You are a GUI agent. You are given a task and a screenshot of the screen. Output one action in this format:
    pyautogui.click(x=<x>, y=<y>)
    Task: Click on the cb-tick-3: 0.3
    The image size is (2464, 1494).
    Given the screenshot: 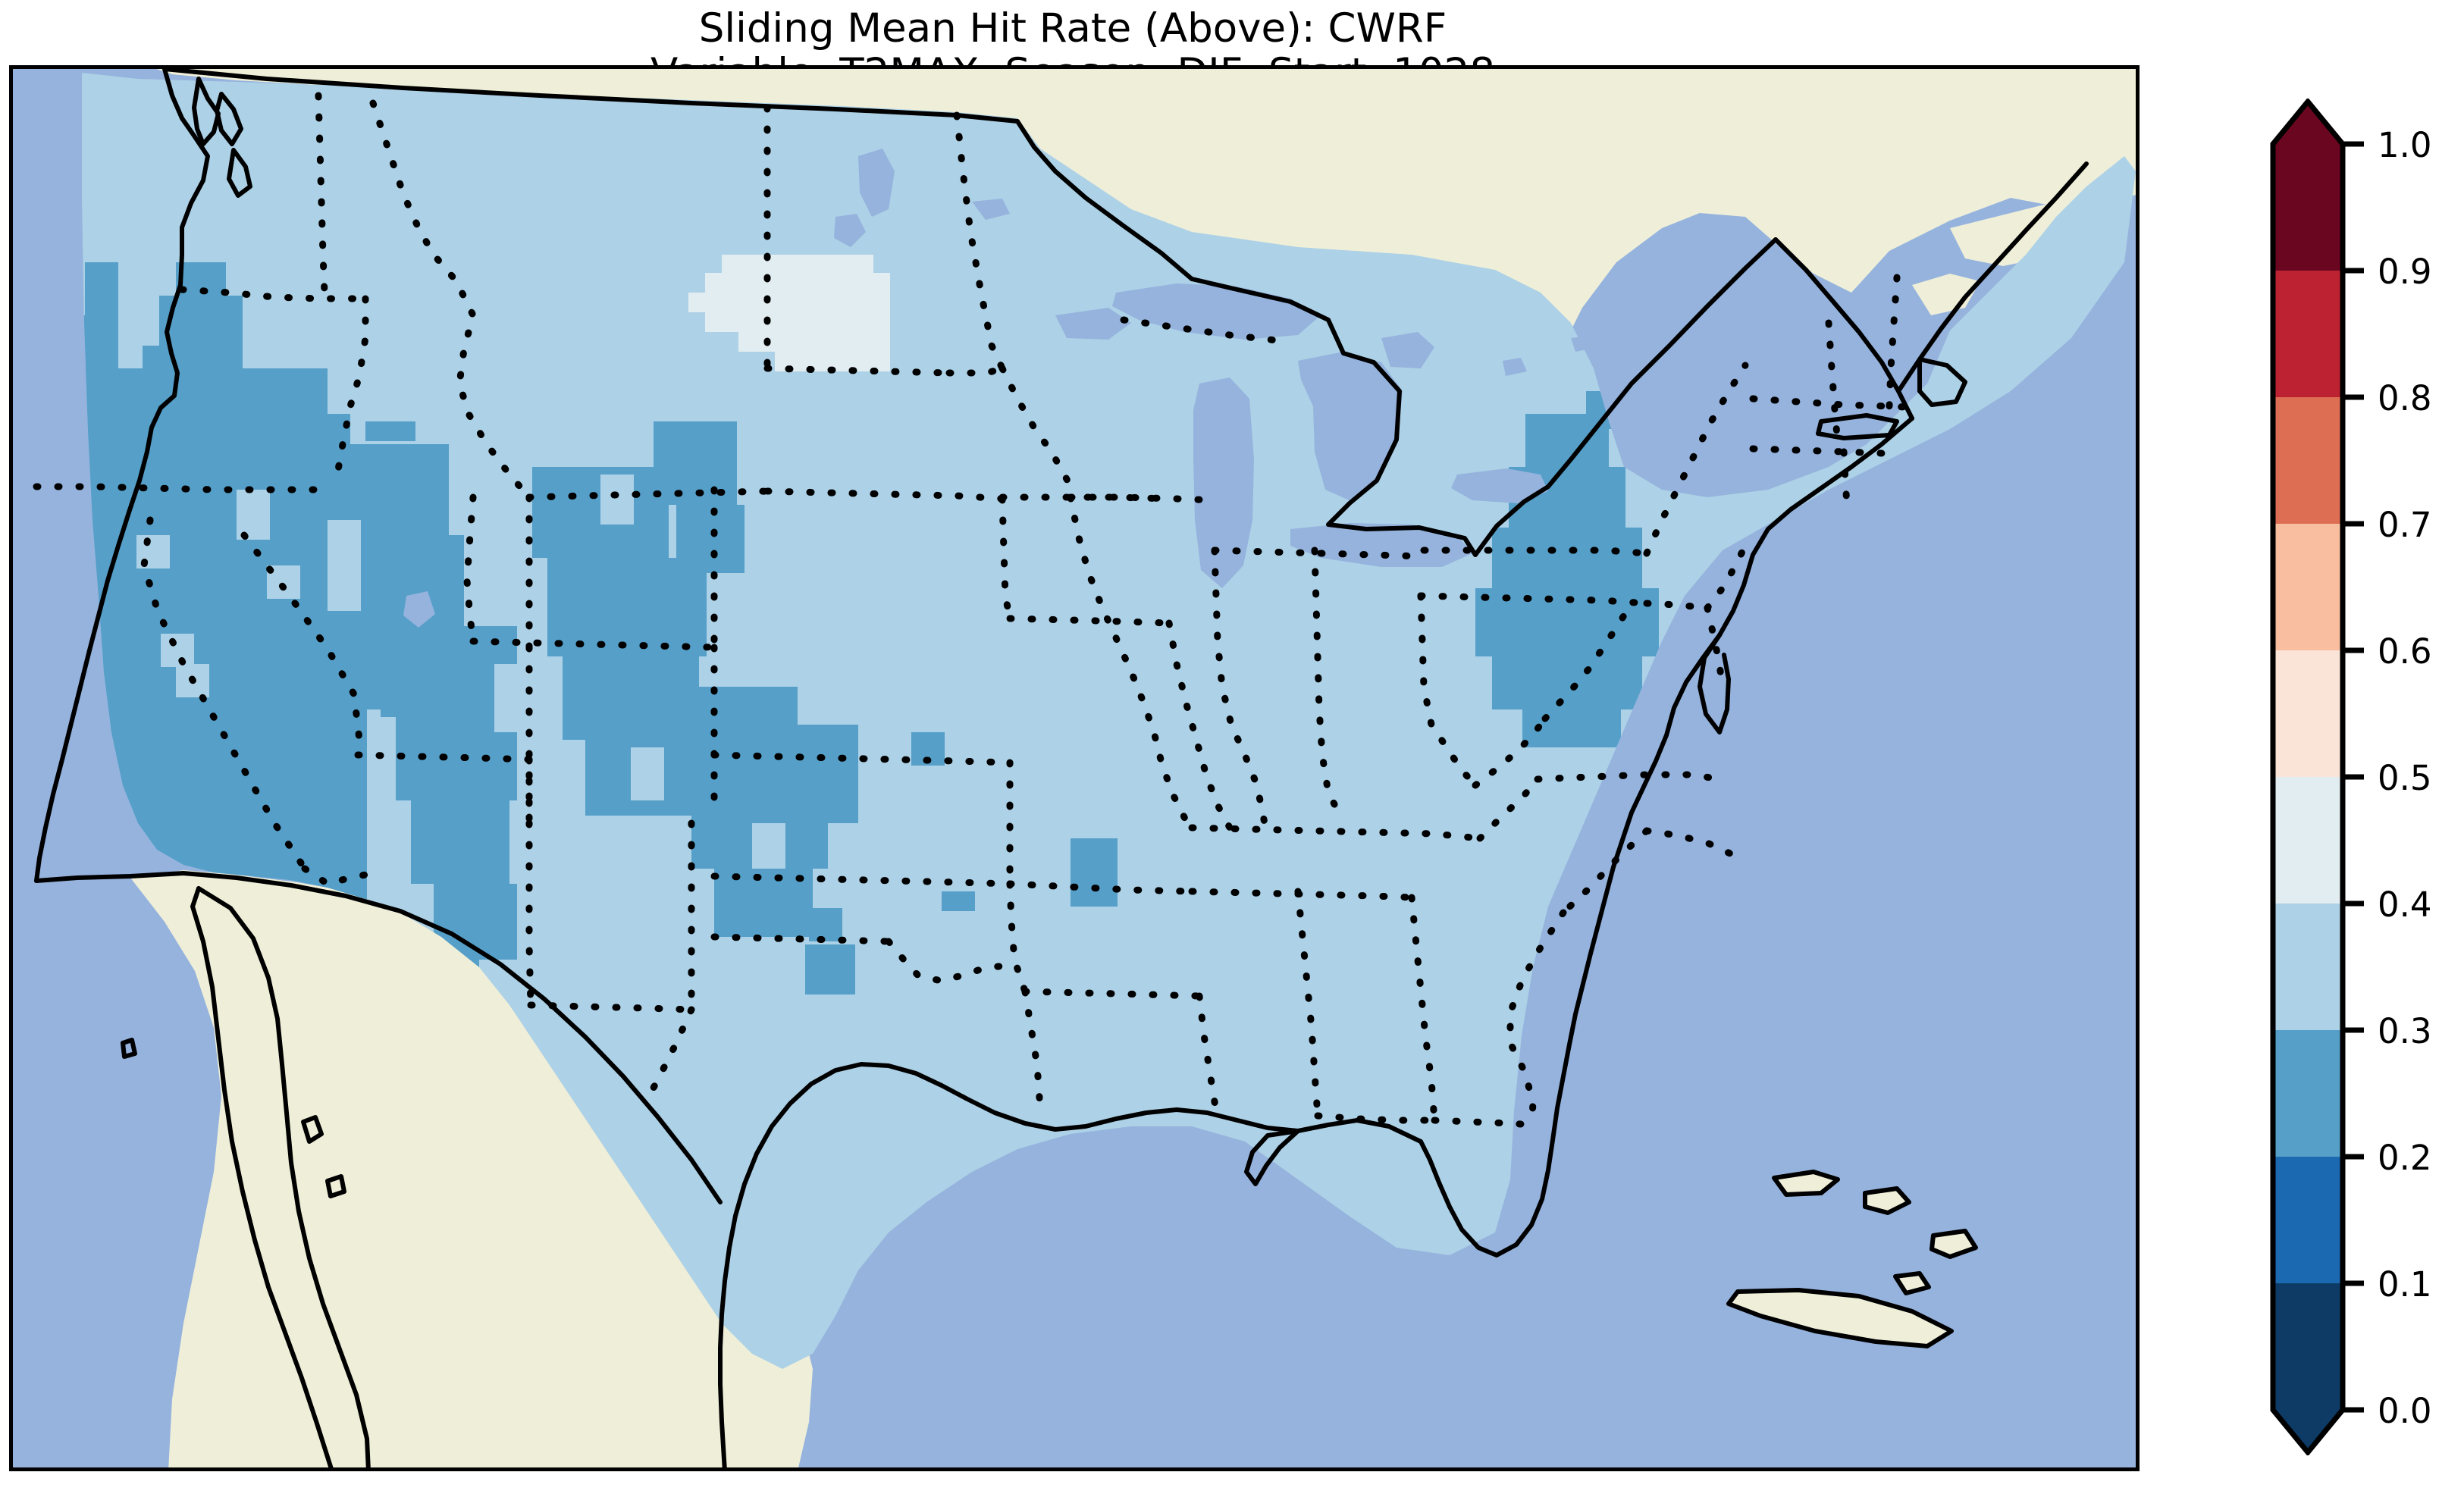 What is the action you would take?
    pyautogui.click(x=2405, y=1031)
    